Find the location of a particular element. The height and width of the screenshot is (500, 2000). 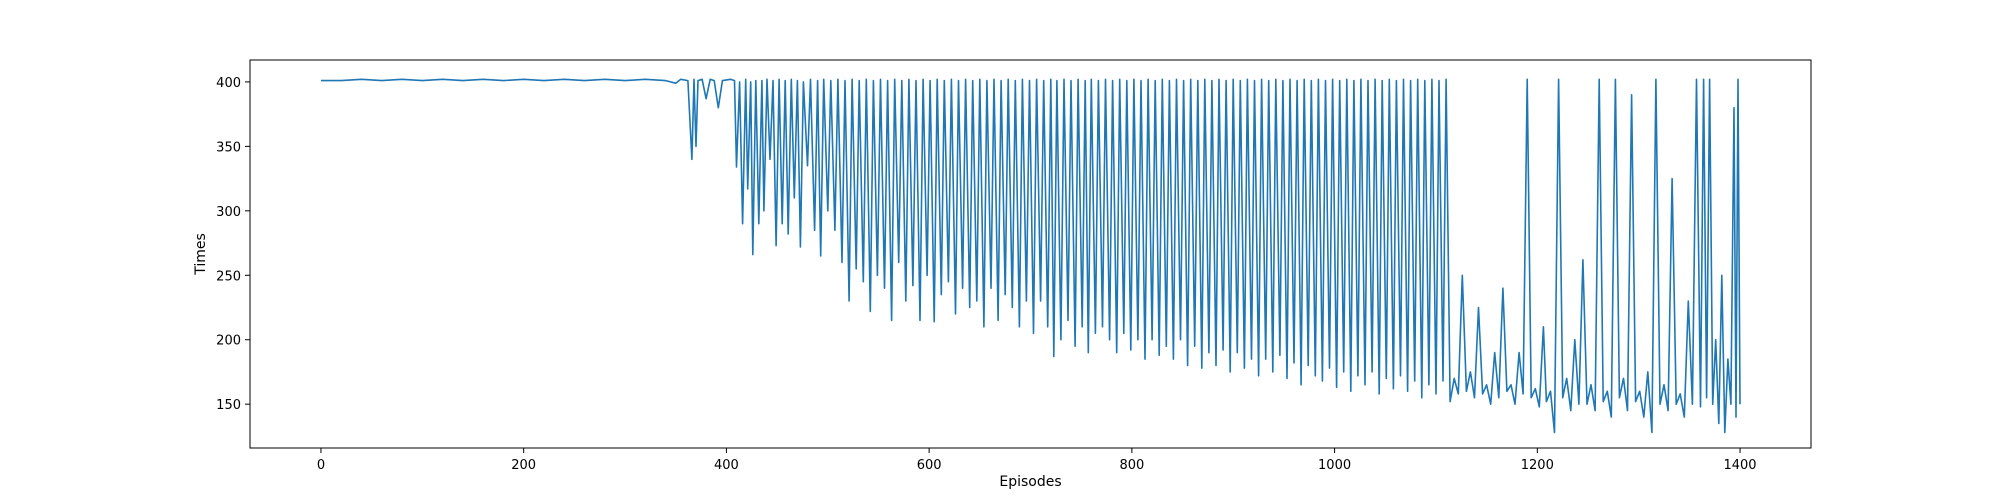

y-tick-label: 200 is located at coordinates (228, 341).